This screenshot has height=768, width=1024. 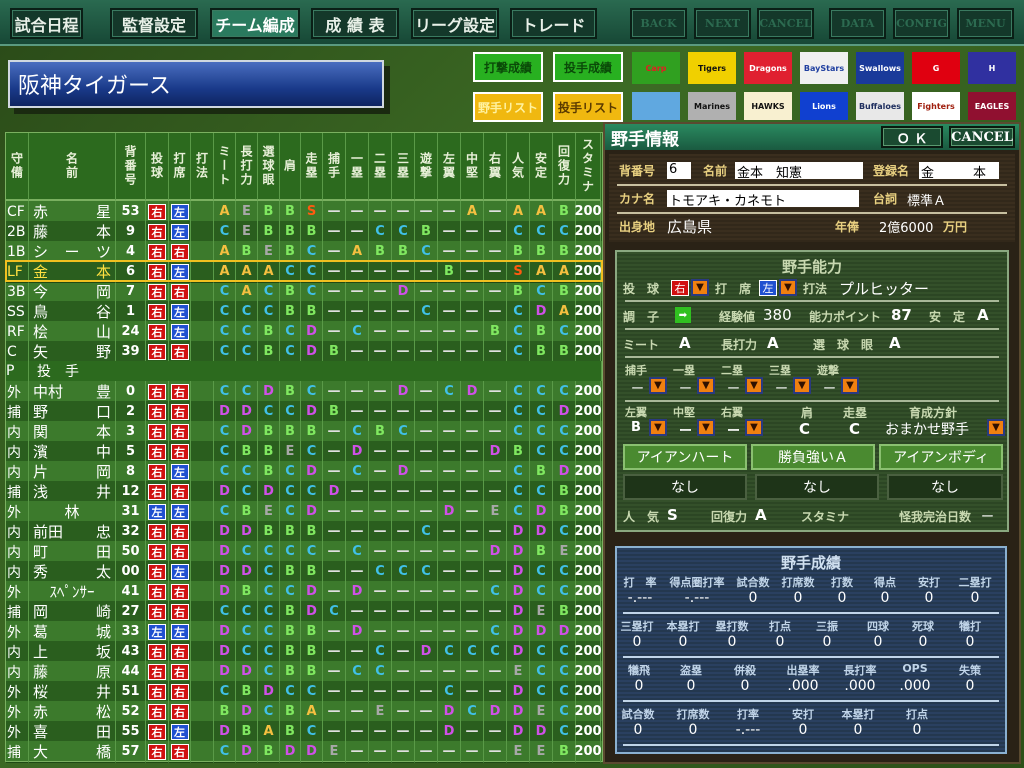 I want to click on column-header: ミート, so click(x=225, y=167).